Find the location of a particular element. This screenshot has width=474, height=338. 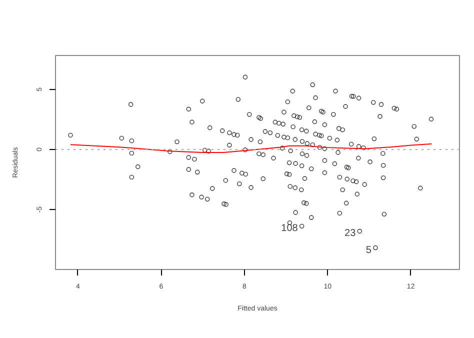

annotation: 108 is located at coordinates (289, 228).